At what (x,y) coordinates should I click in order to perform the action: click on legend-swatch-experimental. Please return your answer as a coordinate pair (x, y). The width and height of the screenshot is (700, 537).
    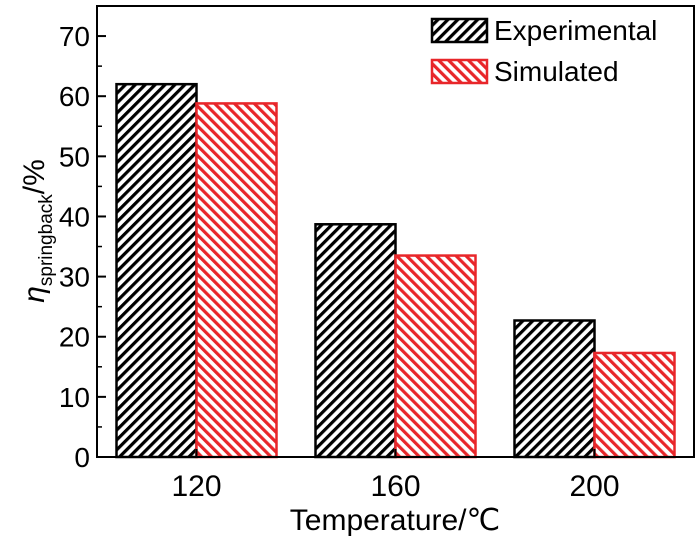
    Looking at the image, I should click on (459, 30).